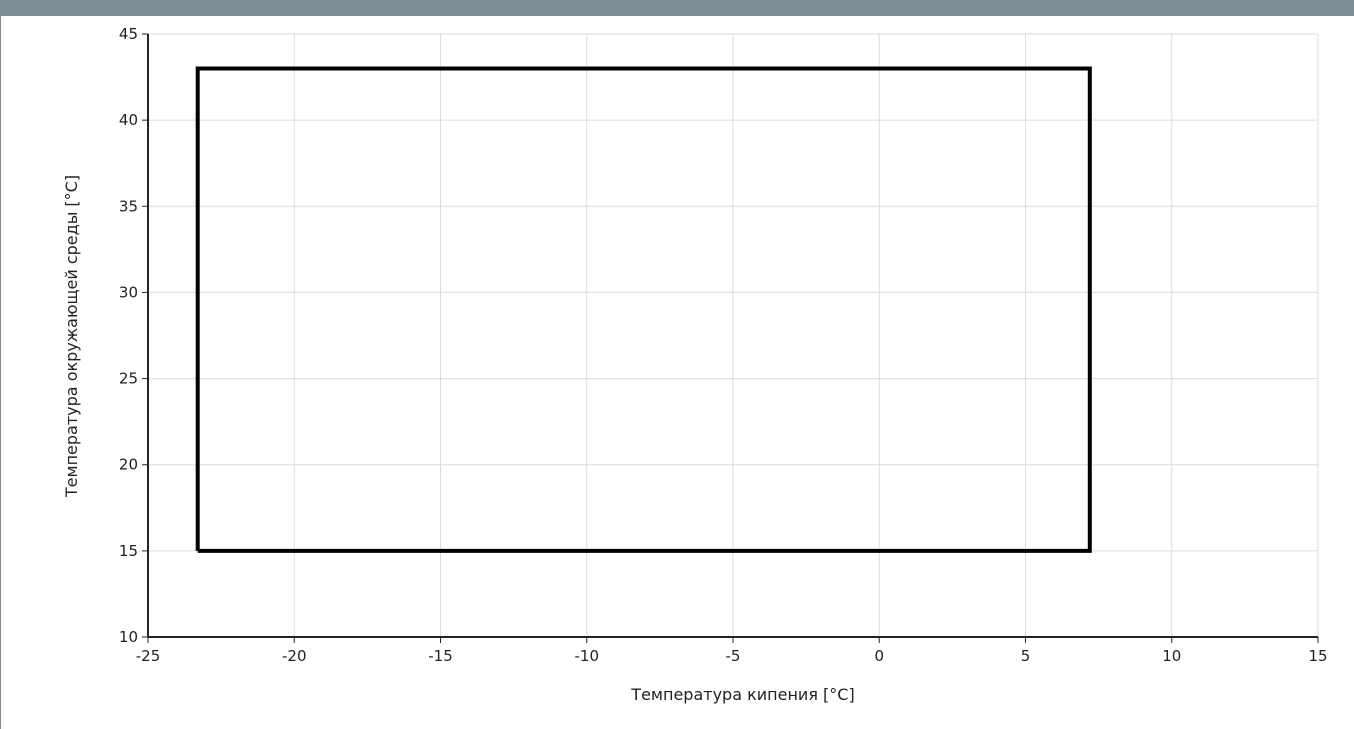 Image resolution: width=1354 pixels, height=729 pixels. I want to click on y-tick-label: 15, so click(128, 551).